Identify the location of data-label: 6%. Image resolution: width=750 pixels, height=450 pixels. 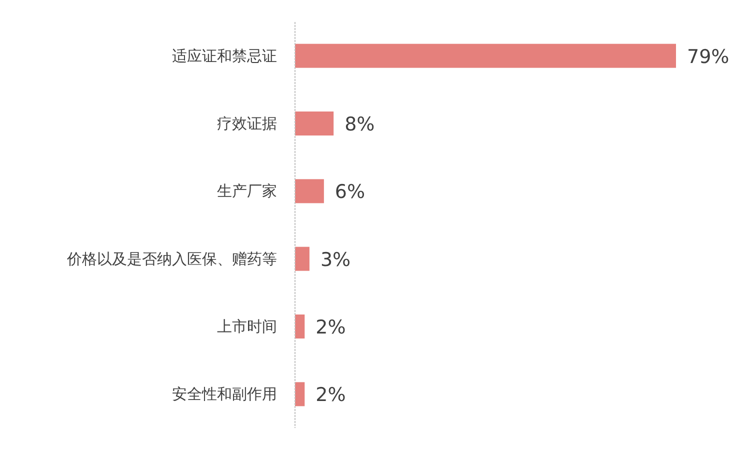
(350, 192).